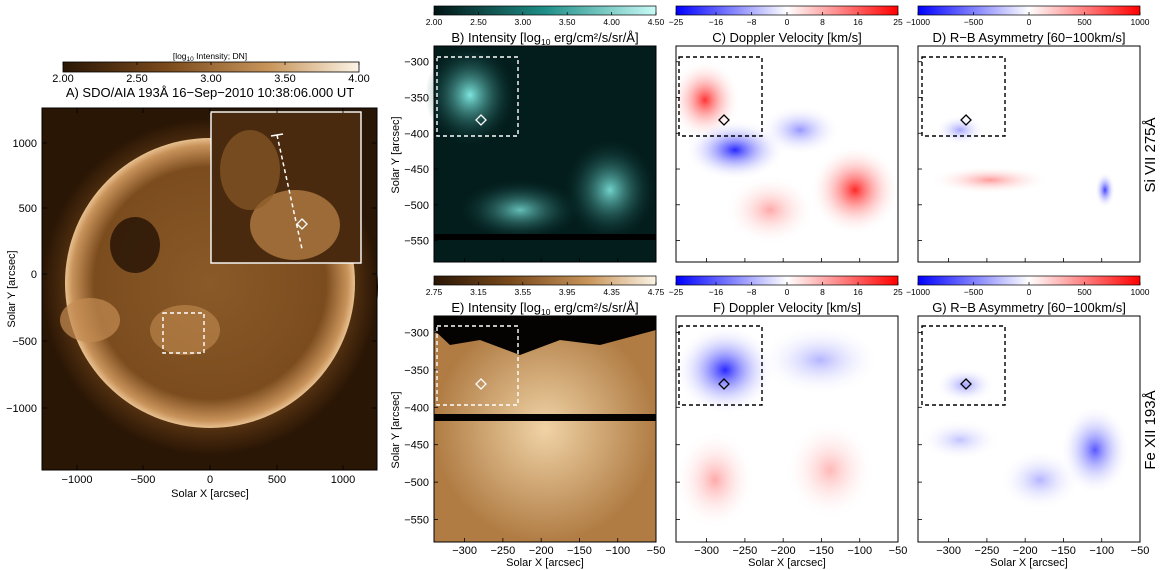 The height and width of the screenshot is (570, 1163). What do you see at coordinates (289, 192) in the screenshot?
I see `inset-path` at bounding box center [289, 192].